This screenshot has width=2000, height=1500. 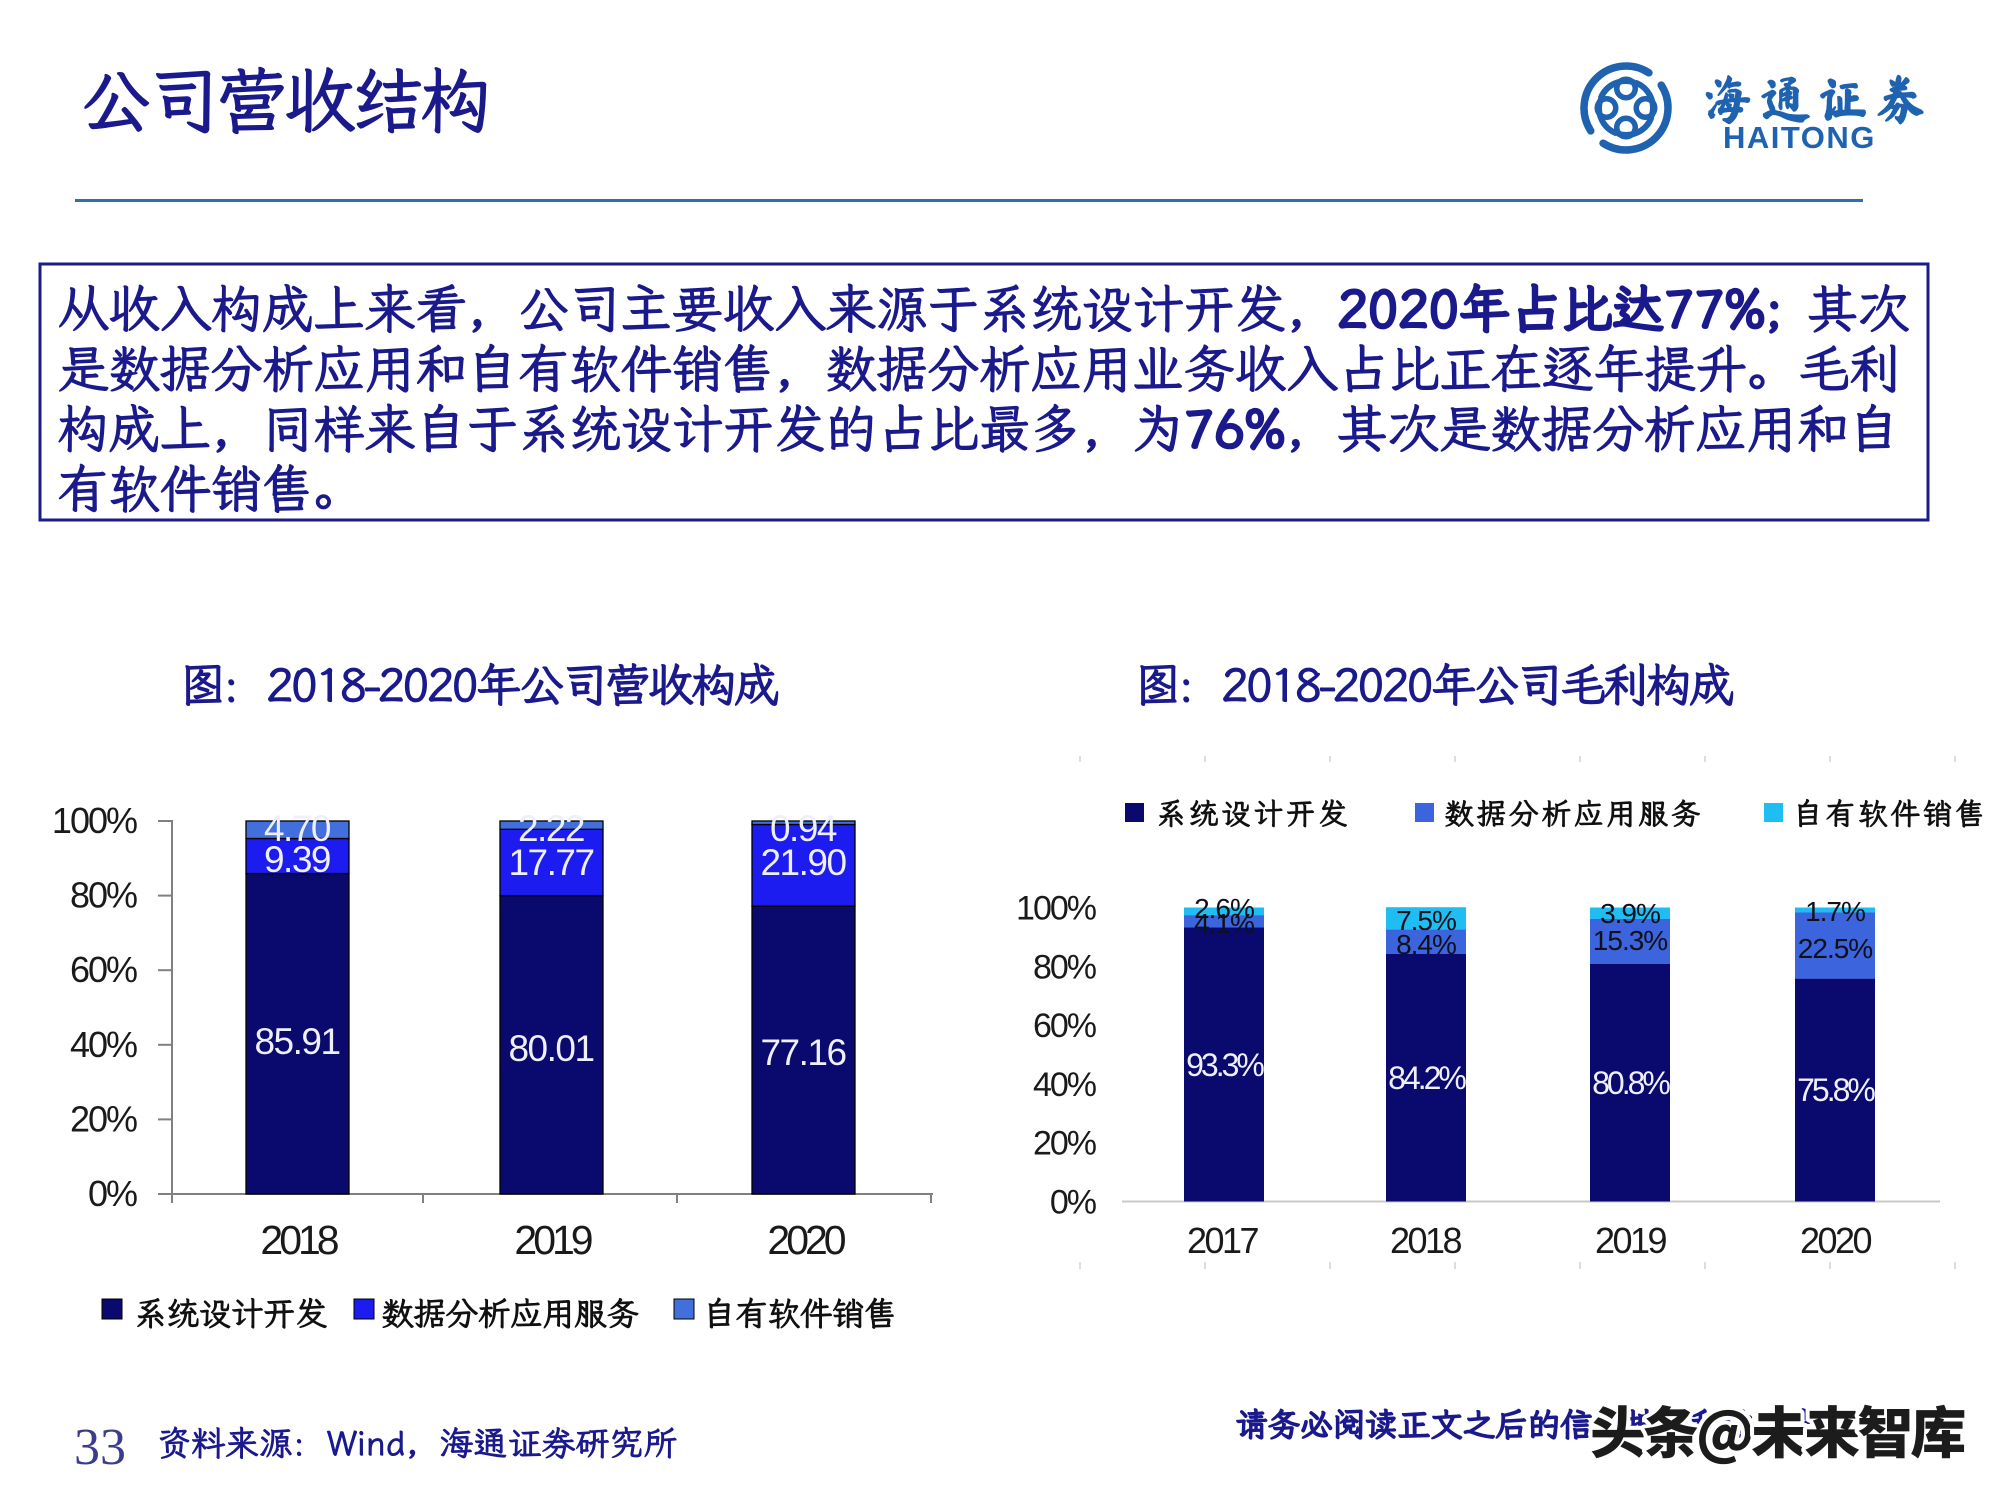 I want to click on svg-text: 17.77, so click(x=550, y=862).